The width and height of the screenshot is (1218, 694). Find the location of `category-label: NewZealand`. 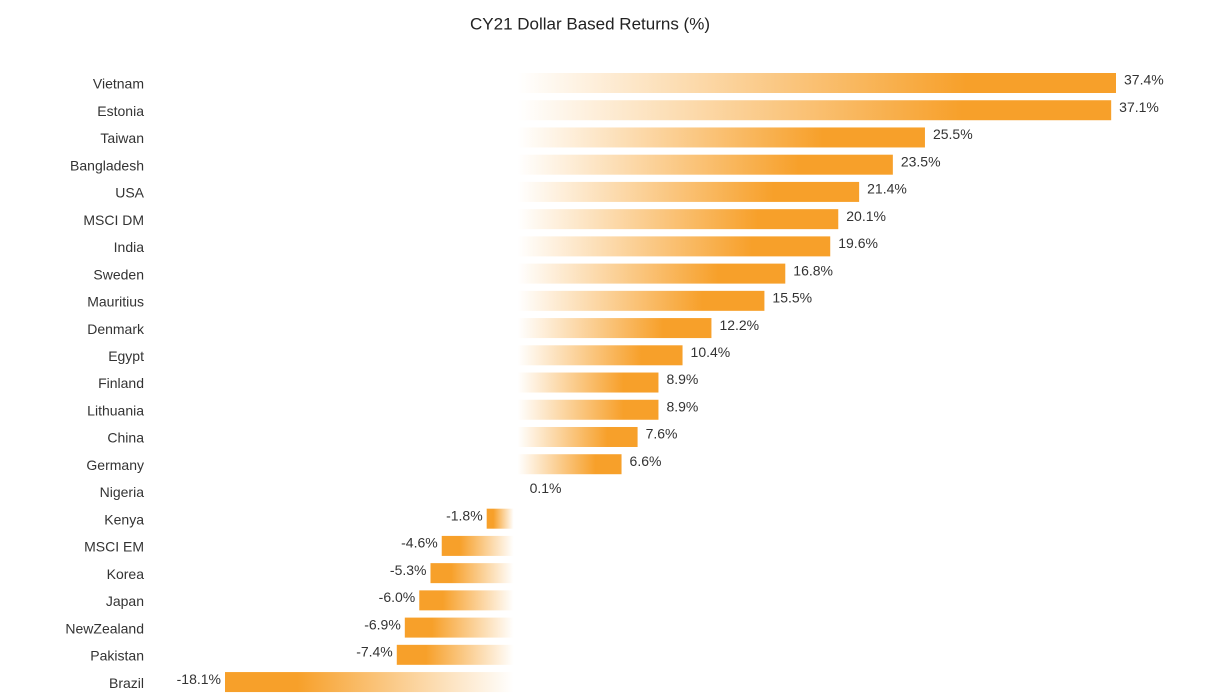

category-label: NewZealand is located at coordinates (104, 628).